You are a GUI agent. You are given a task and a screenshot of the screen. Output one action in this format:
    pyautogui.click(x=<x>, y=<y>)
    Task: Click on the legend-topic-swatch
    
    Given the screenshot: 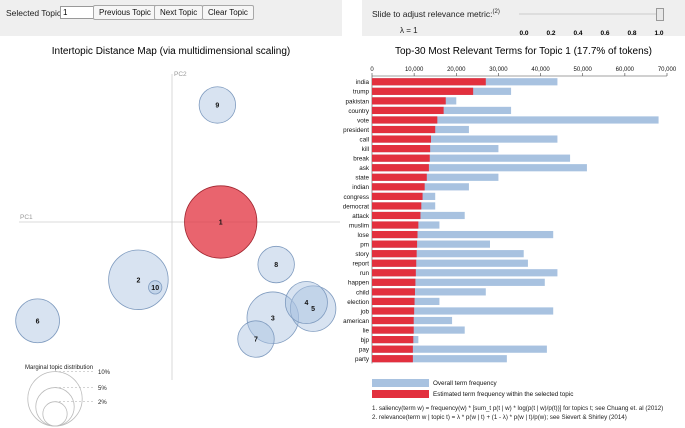 What is the action you would take?
    pyautogui.click(x=400, y=394)
    